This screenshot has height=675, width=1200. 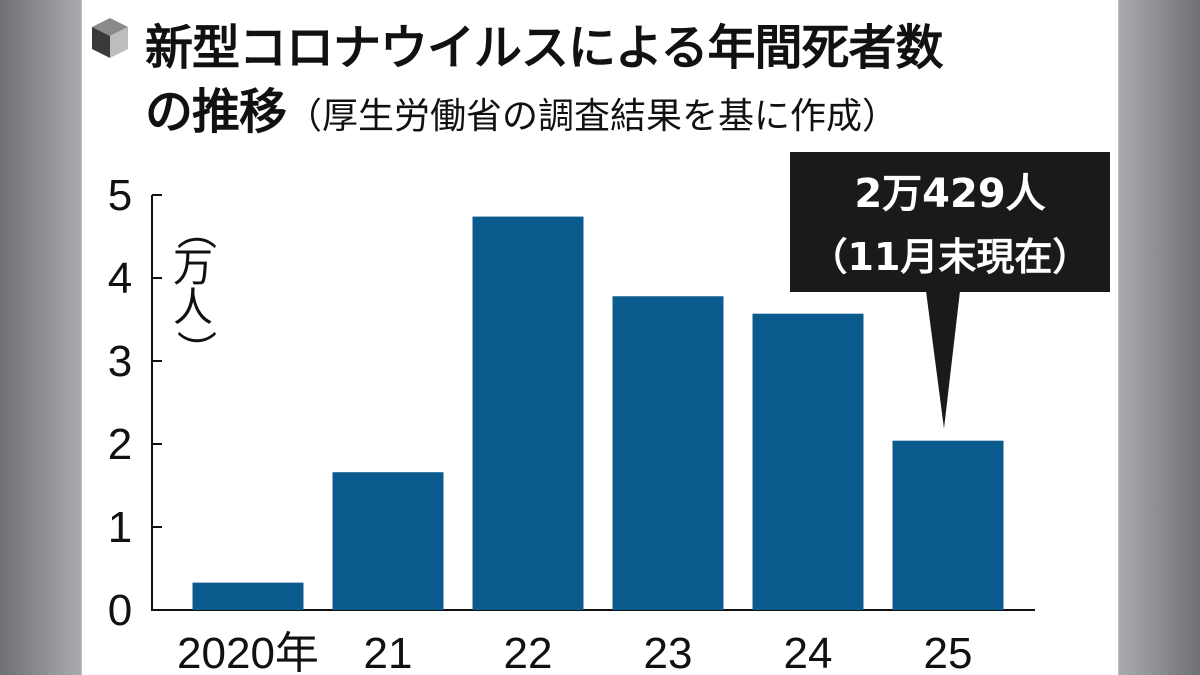 I want to click on chart-title-line2: の推移（厚生労働省の調査結果を基に作成）, so click(x=521, y=107).